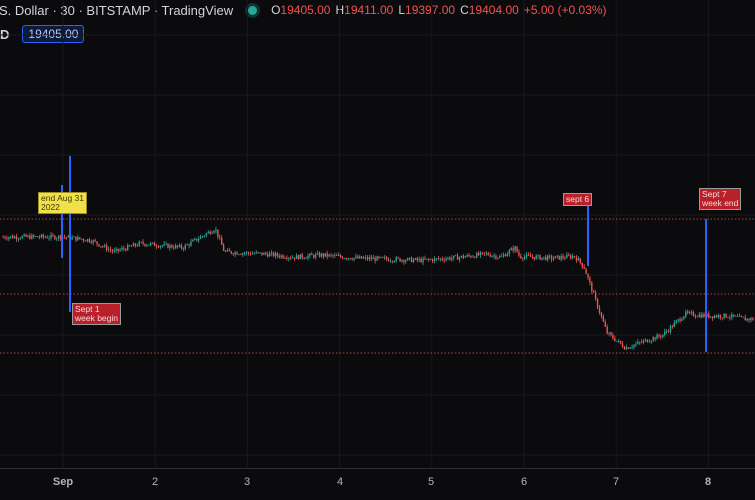 Image resolution: width=755 pixels, height=500 pixels. What do you see at coordinates (377, 484) in the screenshot?
I see `time-axis: Sep 2 3 4 5 6 7 8` at bounding box center [377, 484].